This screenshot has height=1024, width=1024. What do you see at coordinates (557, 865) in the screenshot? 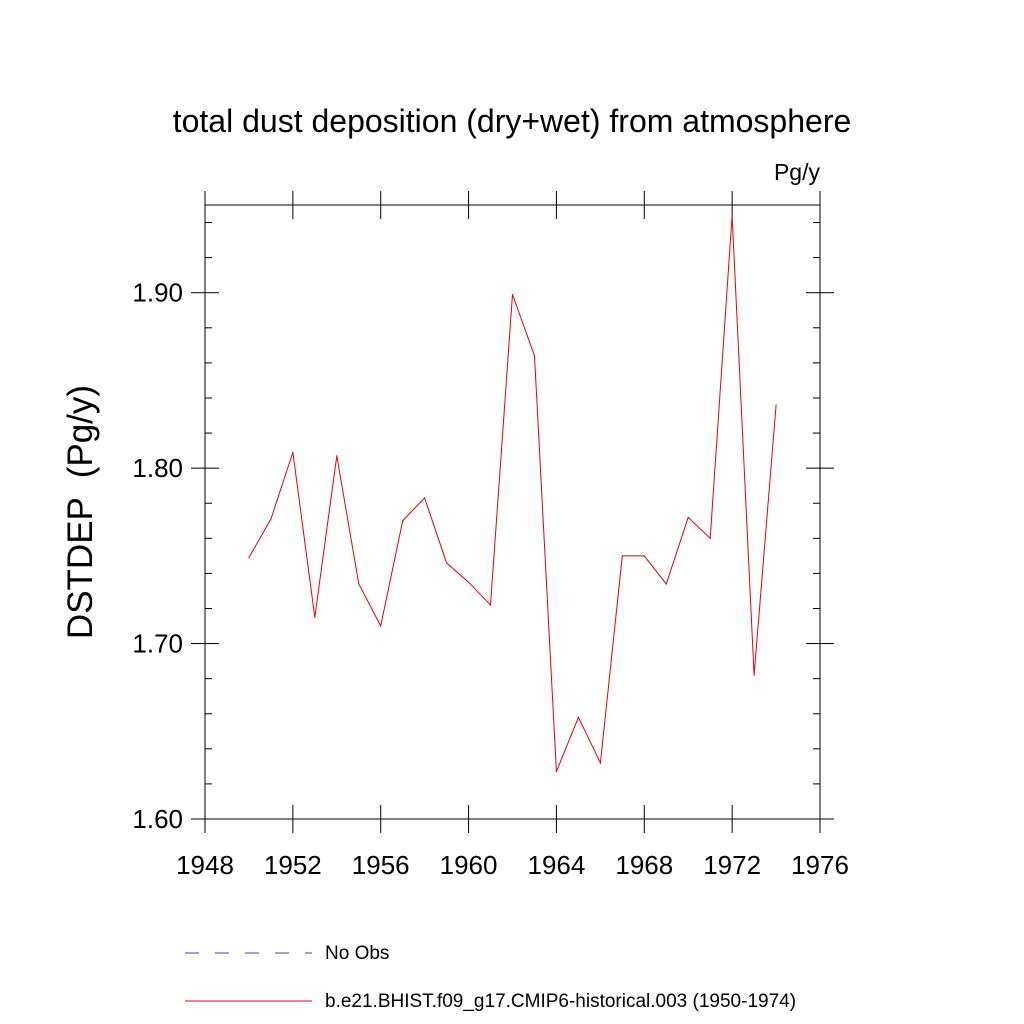
I see `x-tick-label: 1964` at bounding box center [557, 865].